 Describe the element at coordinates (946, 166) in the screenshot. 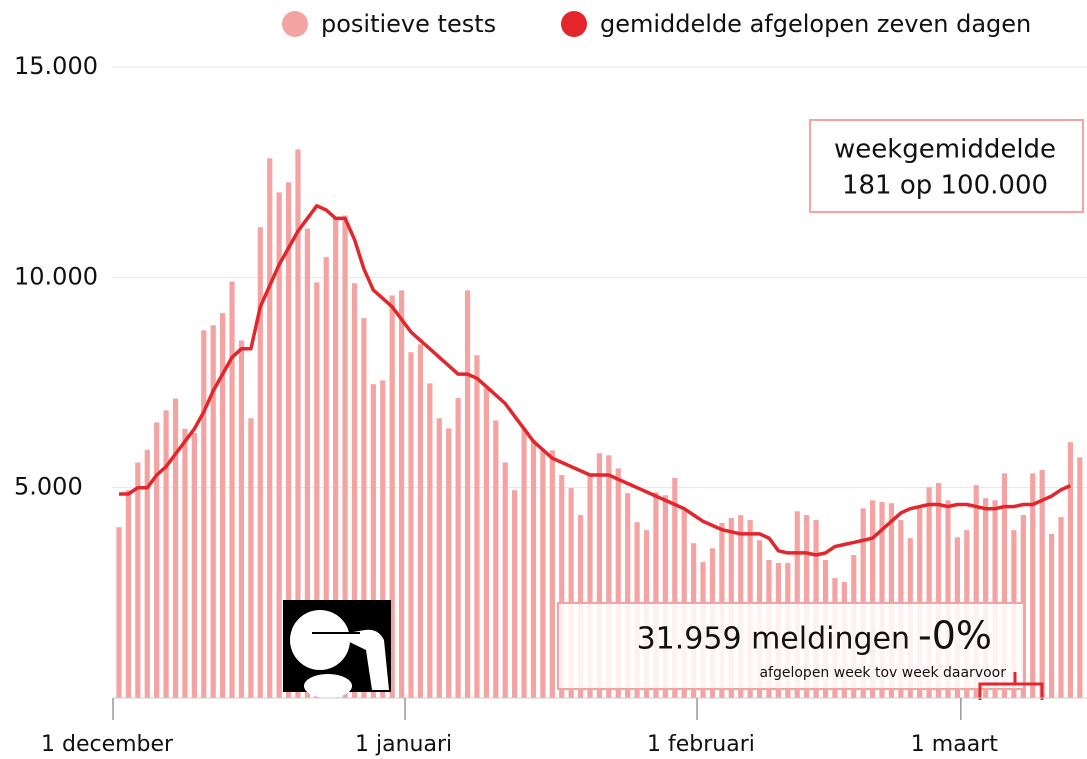

I see `week-box` at that location.